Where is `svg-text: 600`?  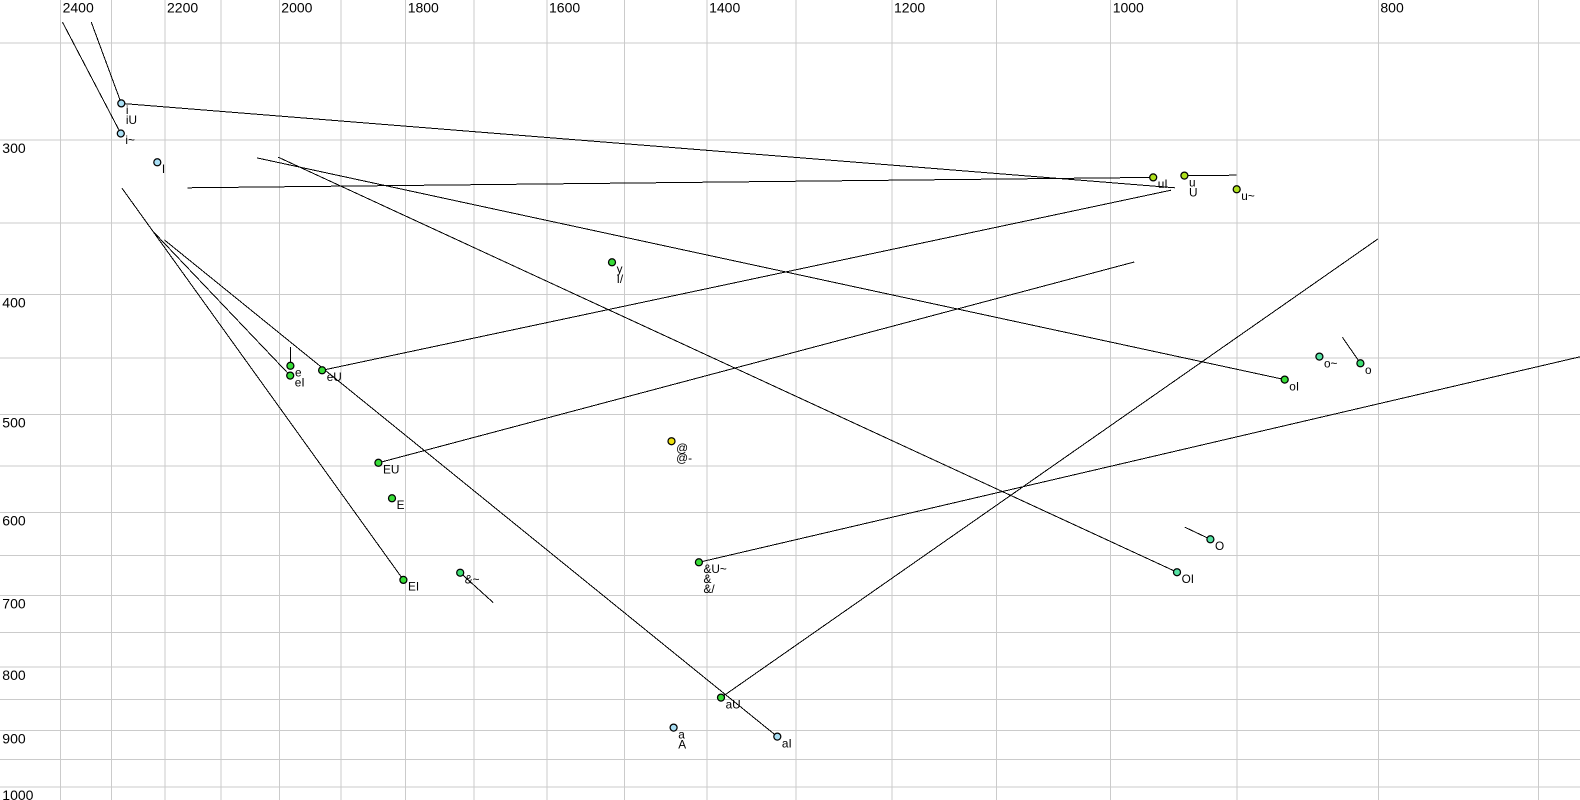 svg-text: 600 is located at coordinates (14, 521).